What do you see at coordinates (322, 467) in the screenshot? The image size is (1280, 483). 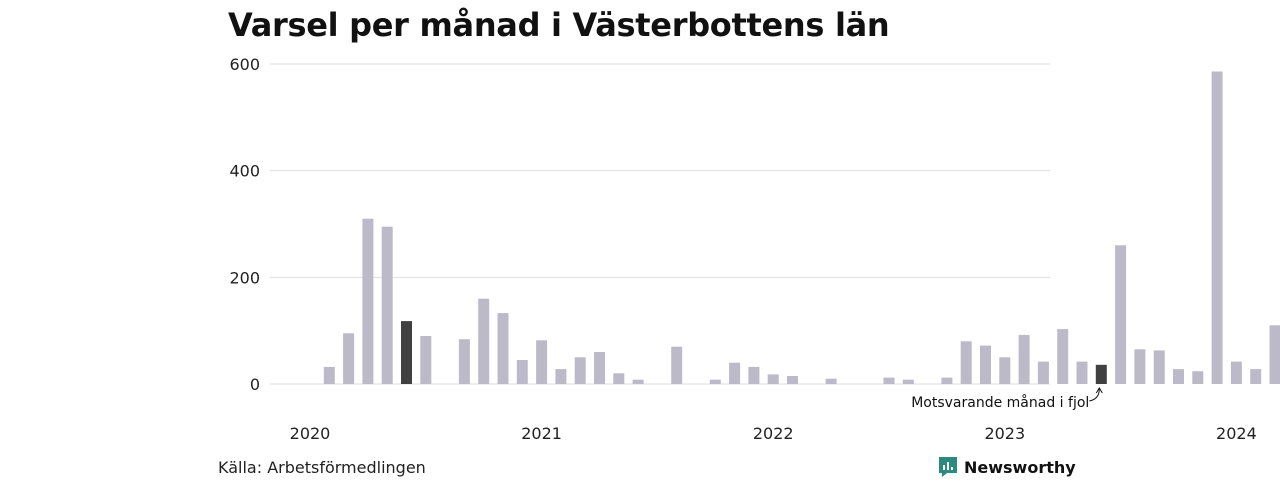 I see `source-note: Källa: Arbetsförmedlingen` at bounding box center [322, 467].